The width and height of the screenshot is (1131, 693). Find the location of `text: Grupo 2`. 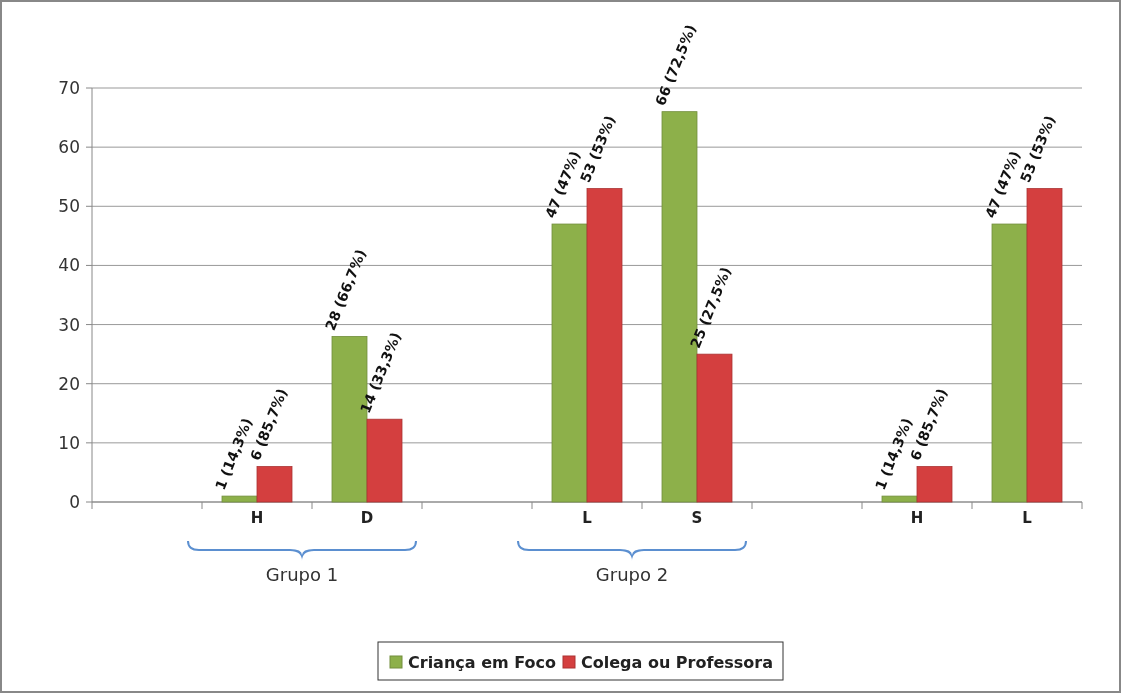

text: Grupo 2 is located at coordinates (632, 574).